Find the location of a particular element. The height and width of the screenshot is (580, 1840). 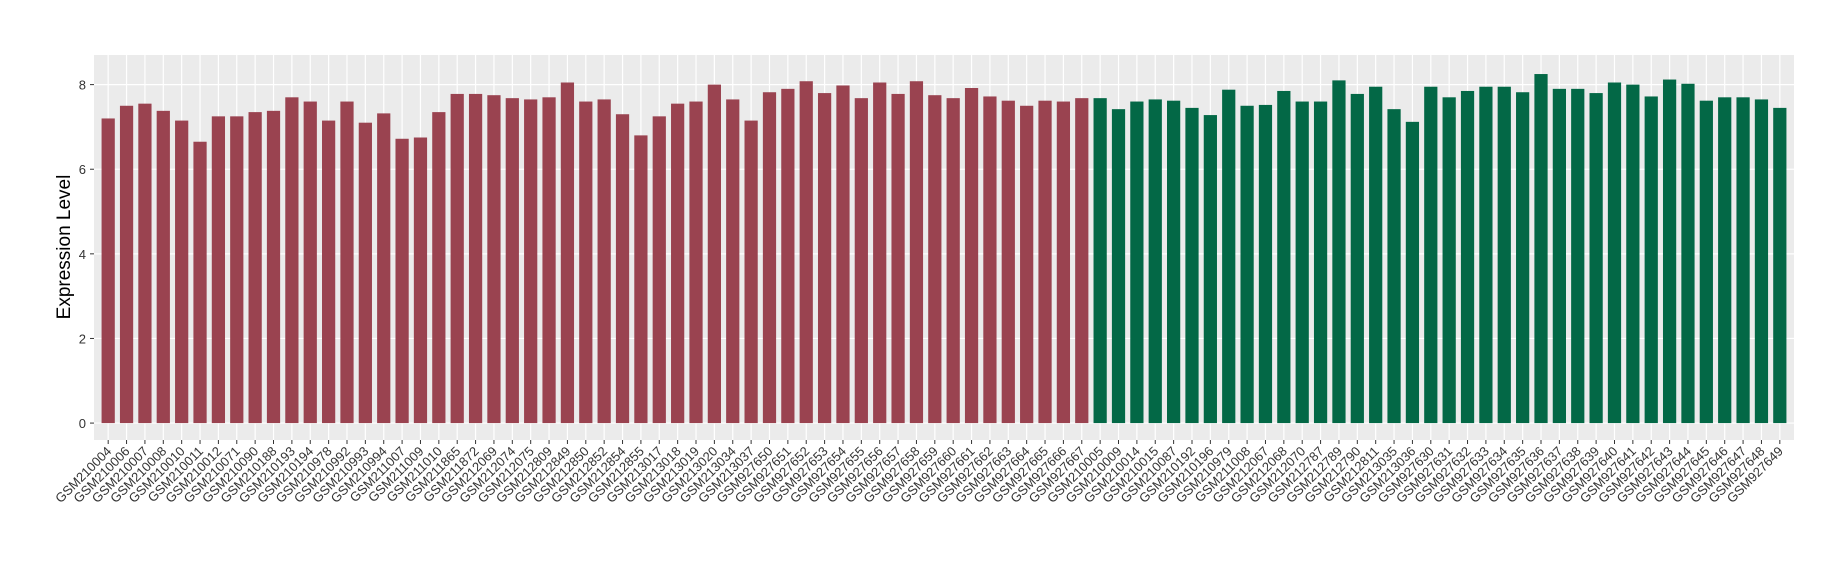

y-tick-label: 0 is located at coordinates (82, 423).